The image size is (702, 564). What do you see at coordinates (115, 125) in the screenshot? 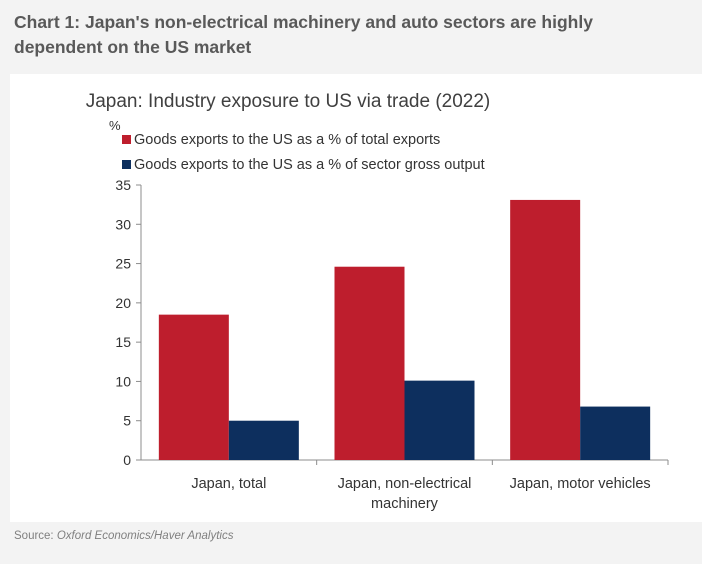
I see `y-axis-label: %` at bounding box center [115, 125].